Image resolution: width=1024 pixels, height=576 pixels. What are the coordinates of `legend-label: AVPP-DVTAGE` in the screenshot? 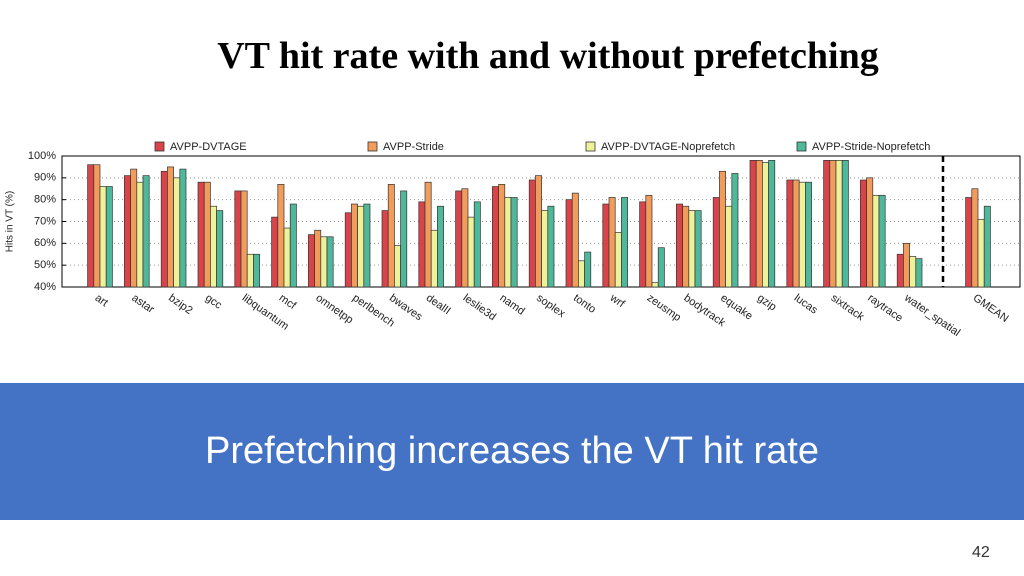 It's located at (208, 147).